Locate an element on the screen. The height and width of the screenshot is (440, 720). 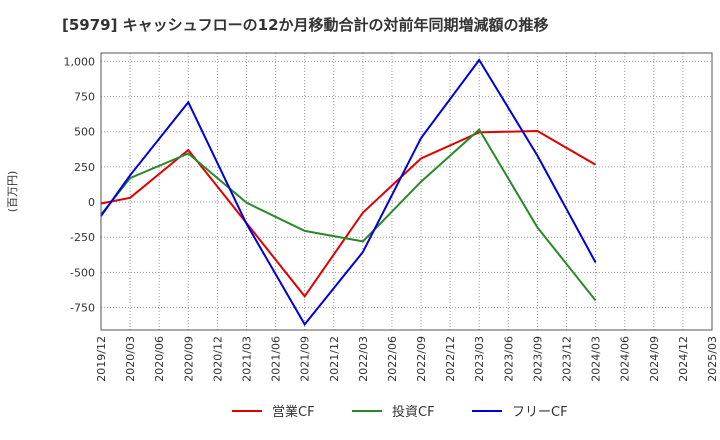
x-tick-label: 2021/12 is located at coordinates (334, 359).